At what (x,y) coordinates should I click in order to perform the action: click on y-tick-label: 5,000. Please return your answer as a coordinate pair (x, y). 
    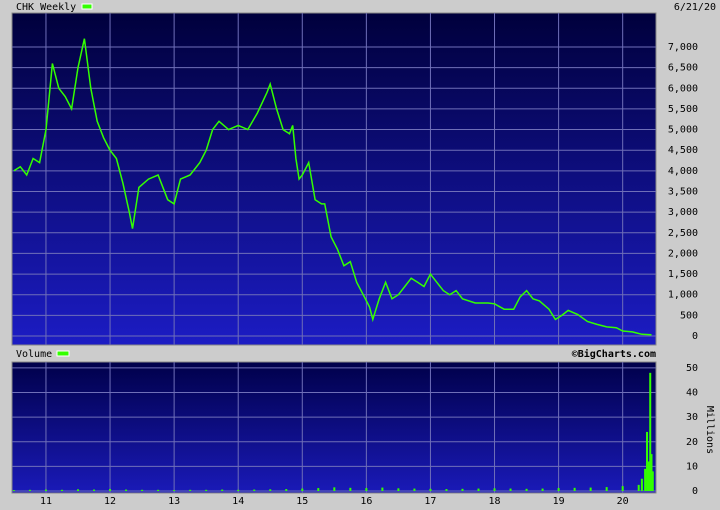
    Looking at the image, I should click on (683, 130).